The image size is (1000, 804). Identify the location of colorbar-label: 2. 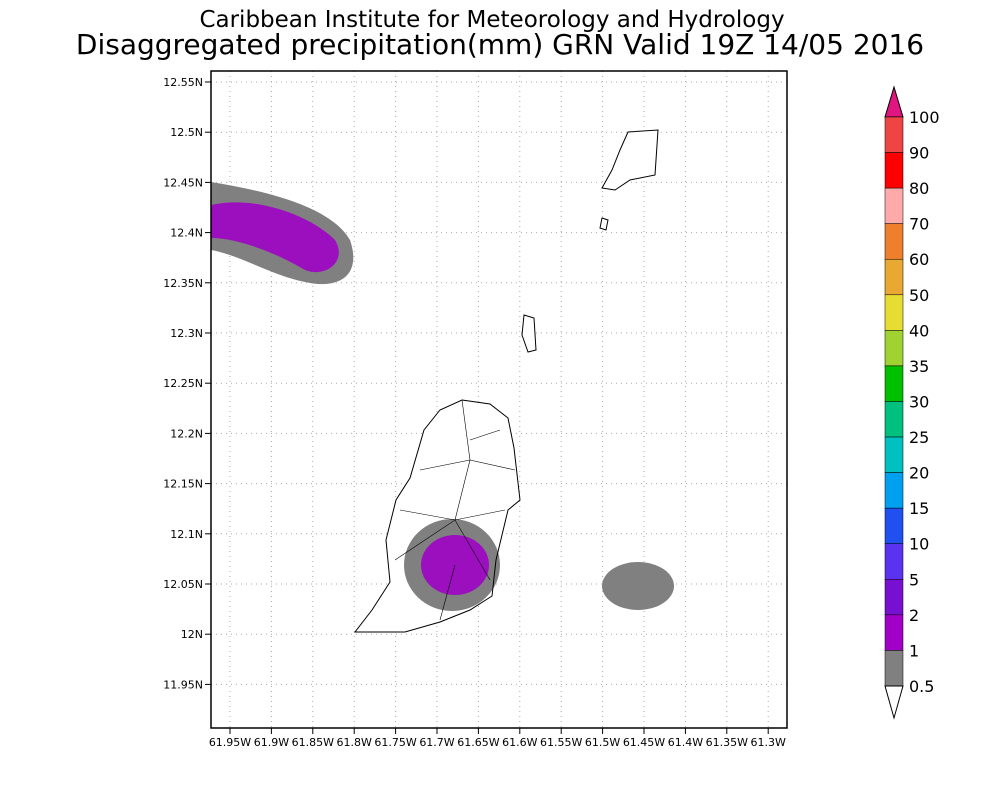
(914, 615).